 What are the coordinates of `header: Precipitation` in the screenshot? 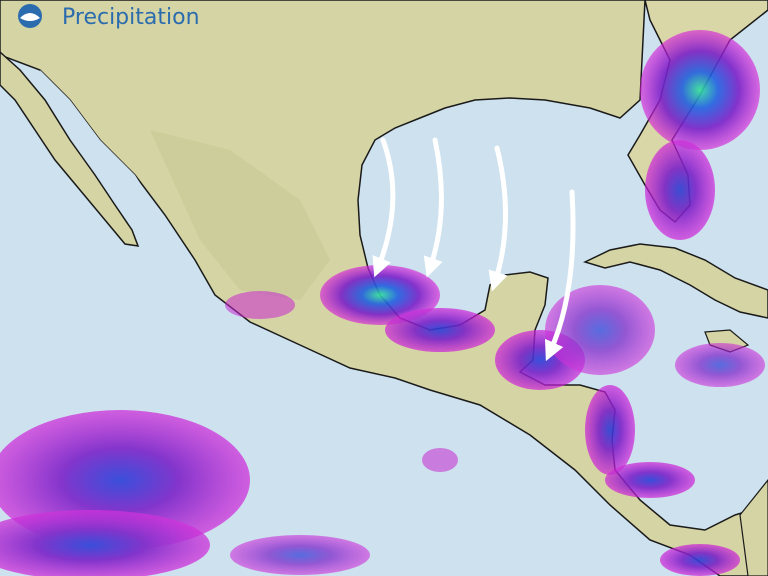 It's located at (109, 17).